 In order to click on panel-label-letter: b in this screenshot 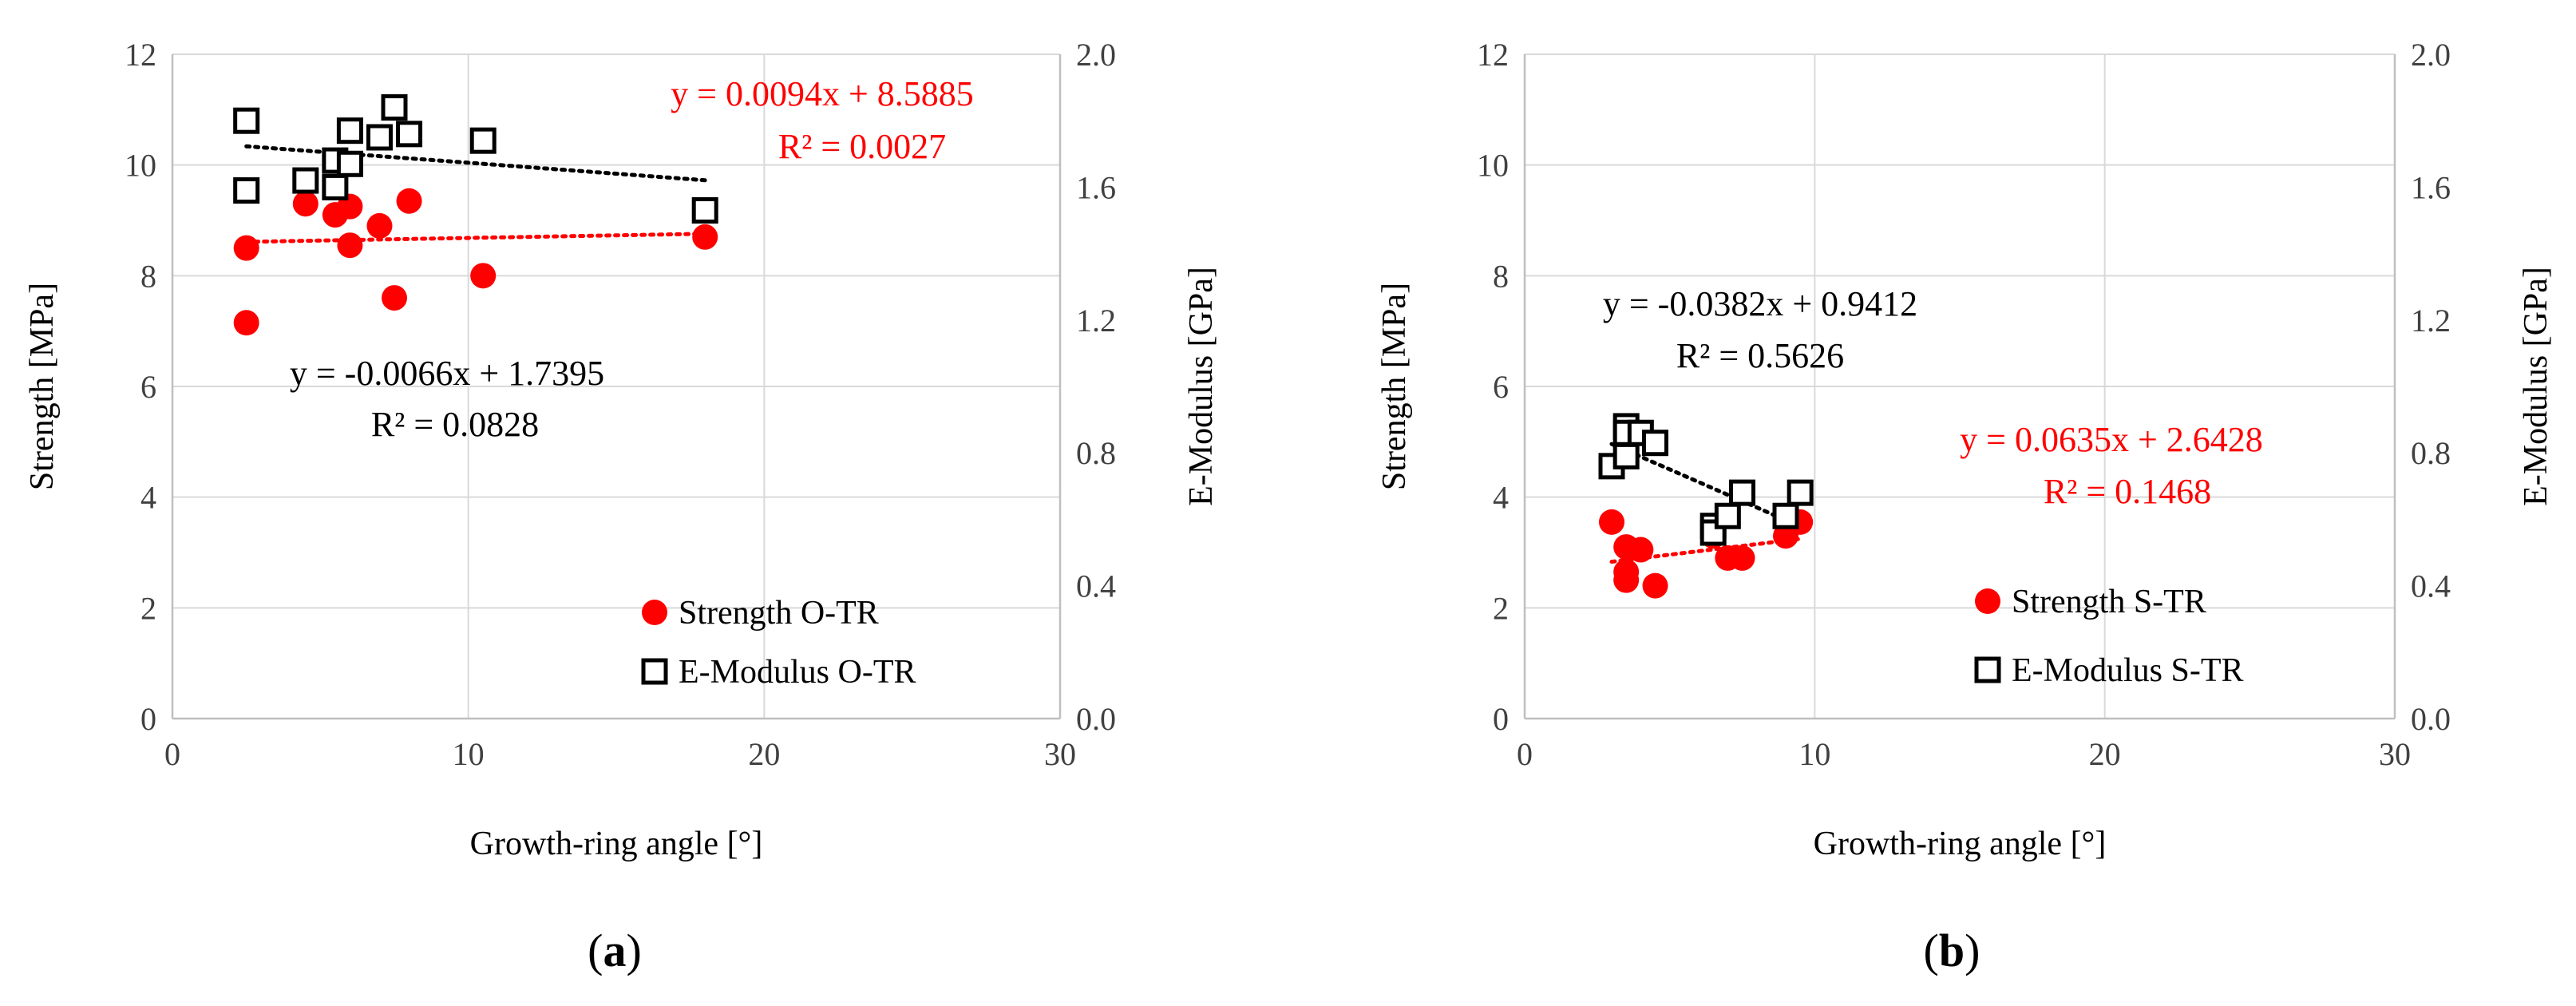, I will do `click(1952, 951)`.